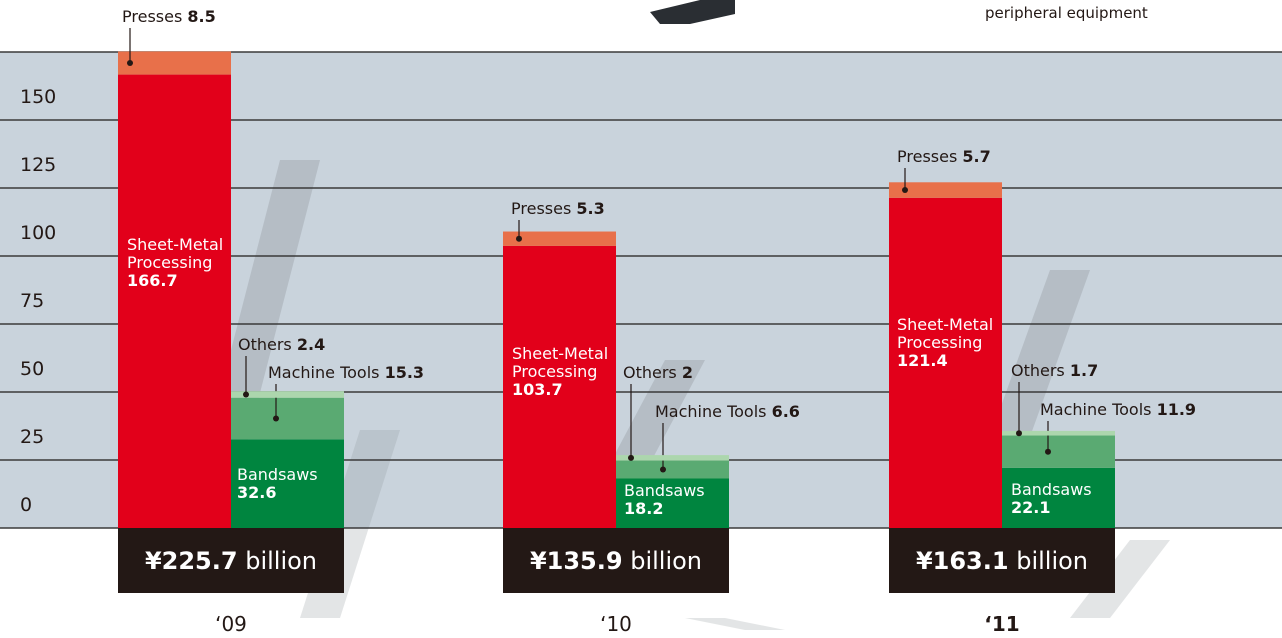  I want to click on segment-label: Sheet-Metal Processing 166.7, so click(177, 263).